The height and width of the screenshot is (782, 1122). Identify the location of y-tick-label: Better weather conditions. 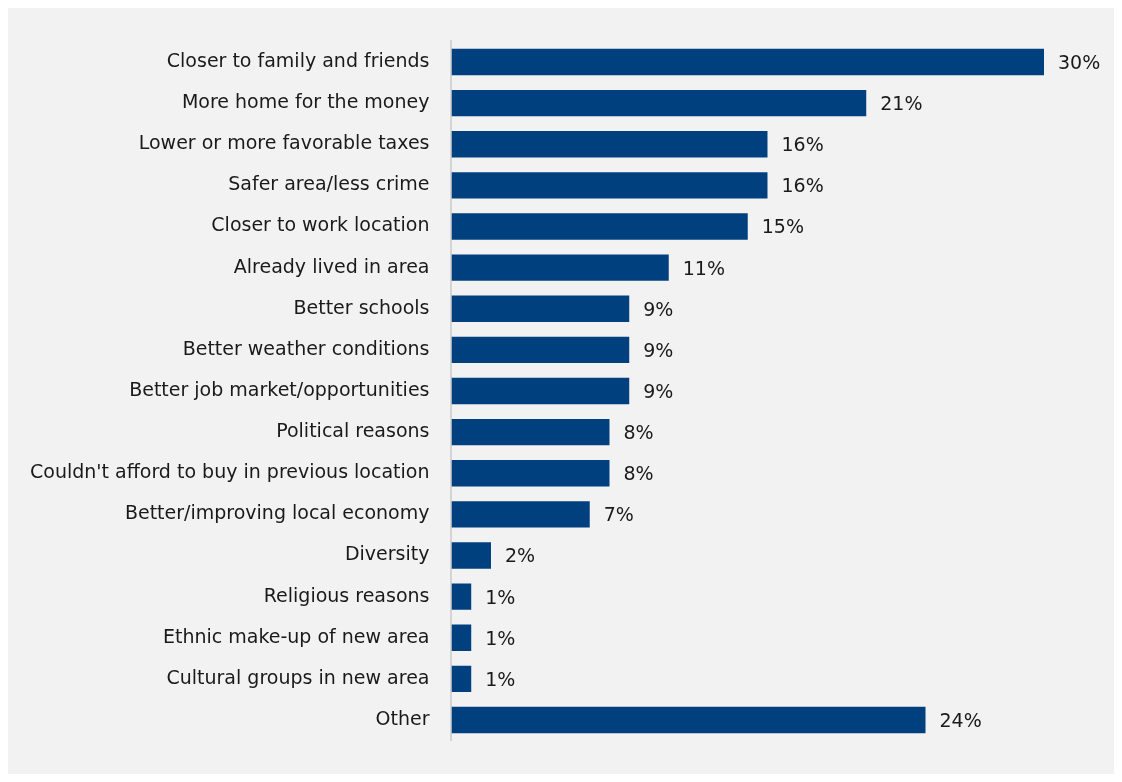
(306, 347).